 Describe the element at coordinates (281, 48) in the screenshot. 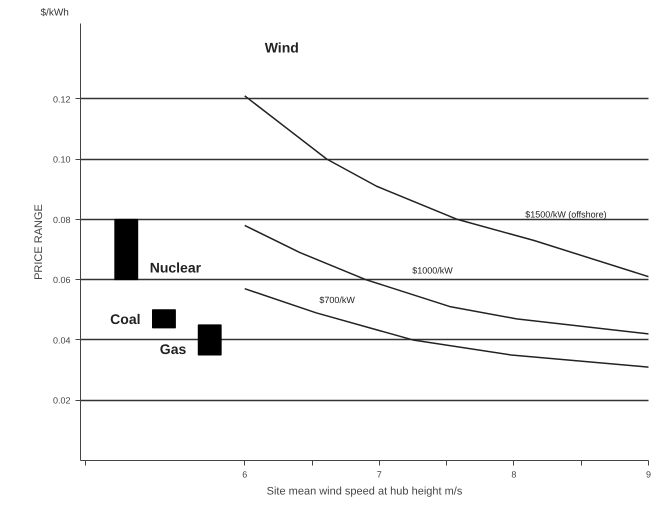

I see `annotation: Wind` at that location.